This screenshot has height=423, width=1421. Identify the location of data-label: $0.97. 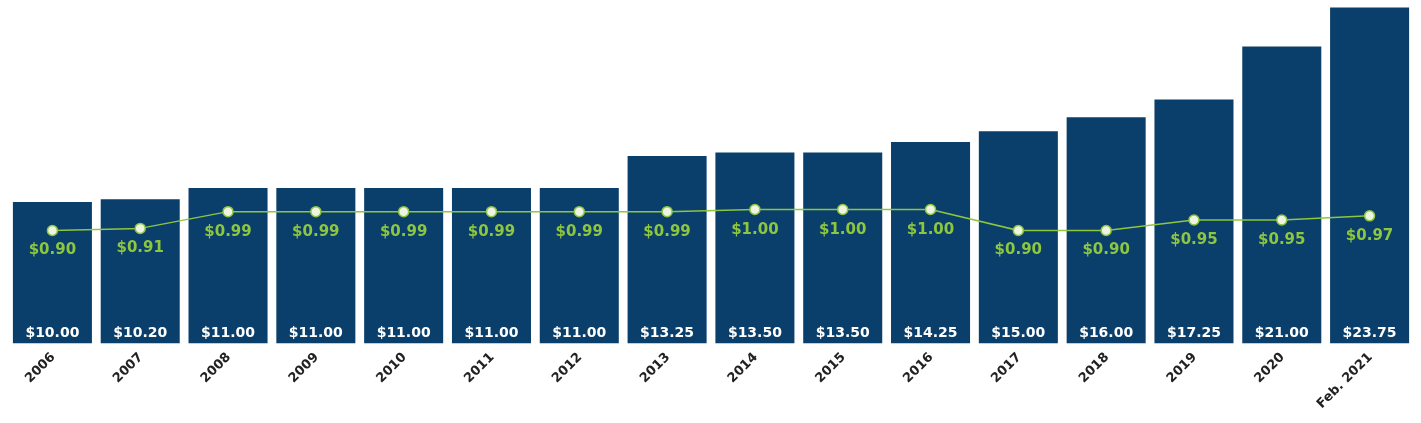
(1369, 234).